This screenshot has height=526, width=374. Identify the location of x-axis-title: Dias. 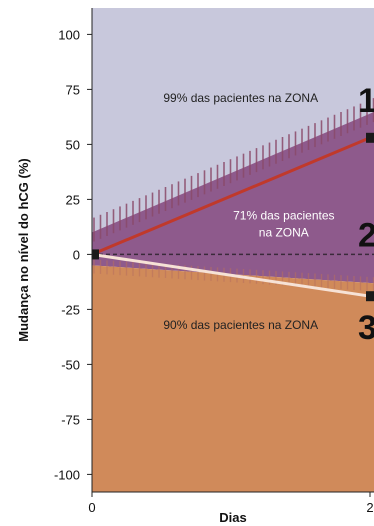
(232, 517).